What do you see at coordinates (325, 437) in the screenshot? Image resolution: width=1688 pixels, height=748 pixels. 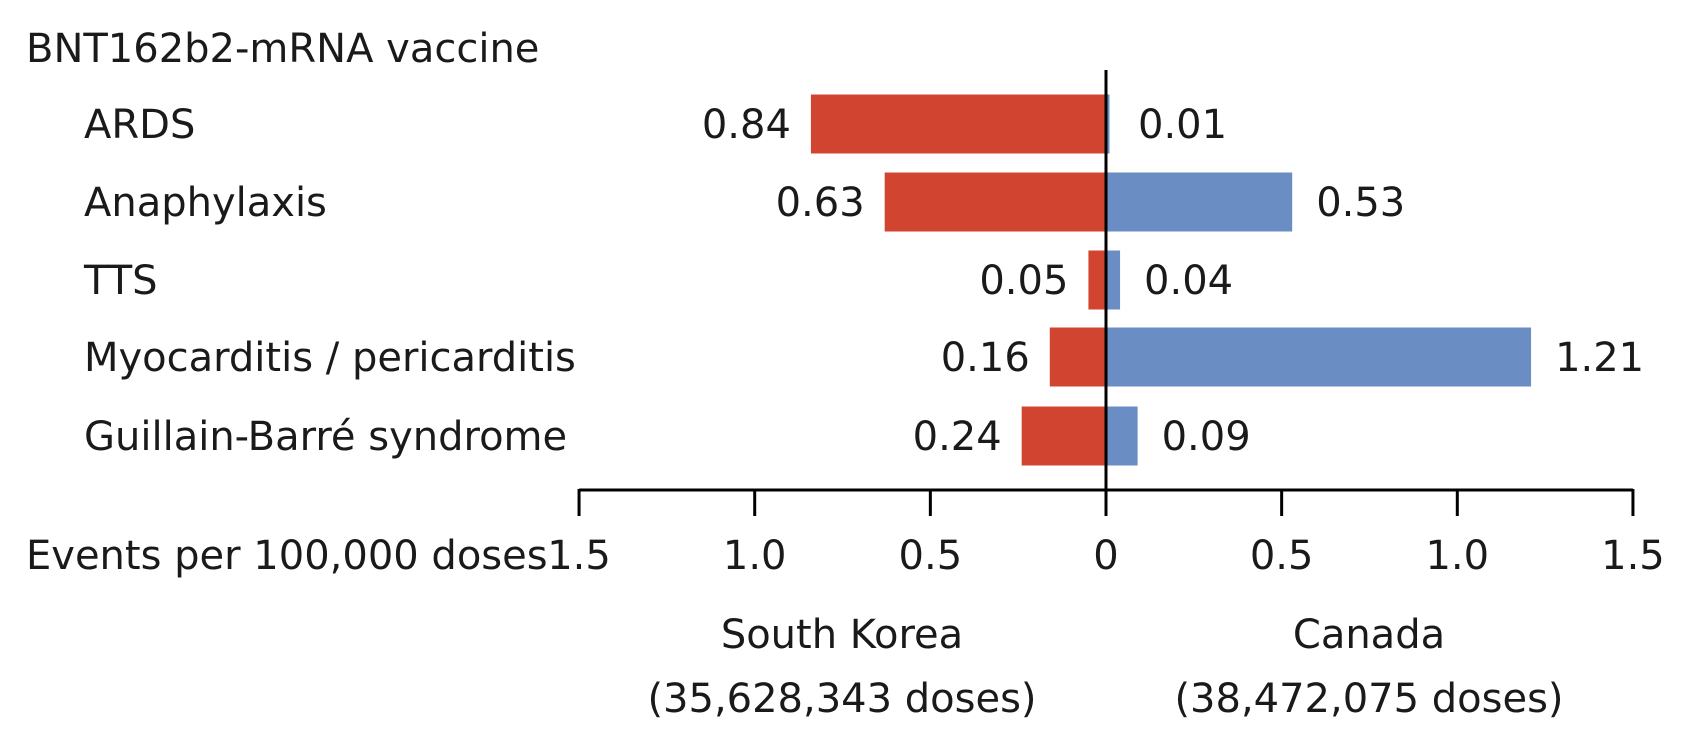 I see `category-label: Guillain-Barré syndrome` at bounding box center [325, 437].